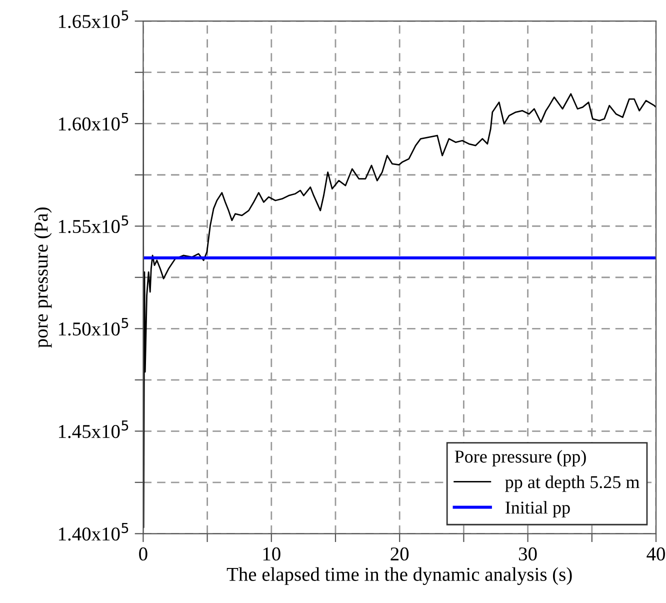 This screenshot has height=603, width=666. What do you see at coordinates (93, 429) in the screenshot?
I see `y-tick-label: 1.45x10$^{5}$` at bounding box center [93, 429].